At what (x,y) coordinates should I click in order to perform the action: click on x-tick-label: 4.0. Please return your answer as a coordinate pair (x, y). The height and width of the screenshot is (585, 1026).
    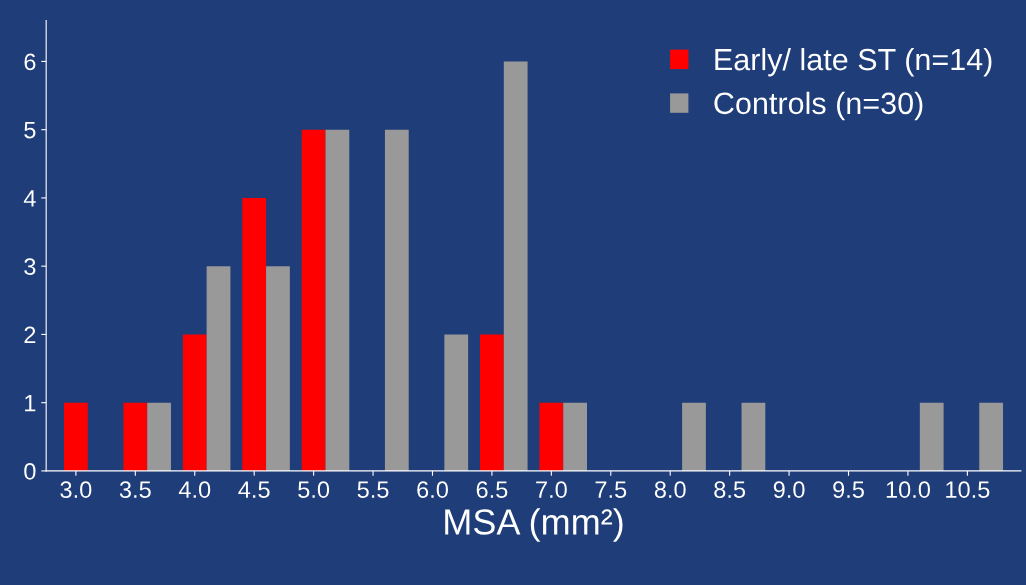
    Looking at the image, I should click on (194, 489).